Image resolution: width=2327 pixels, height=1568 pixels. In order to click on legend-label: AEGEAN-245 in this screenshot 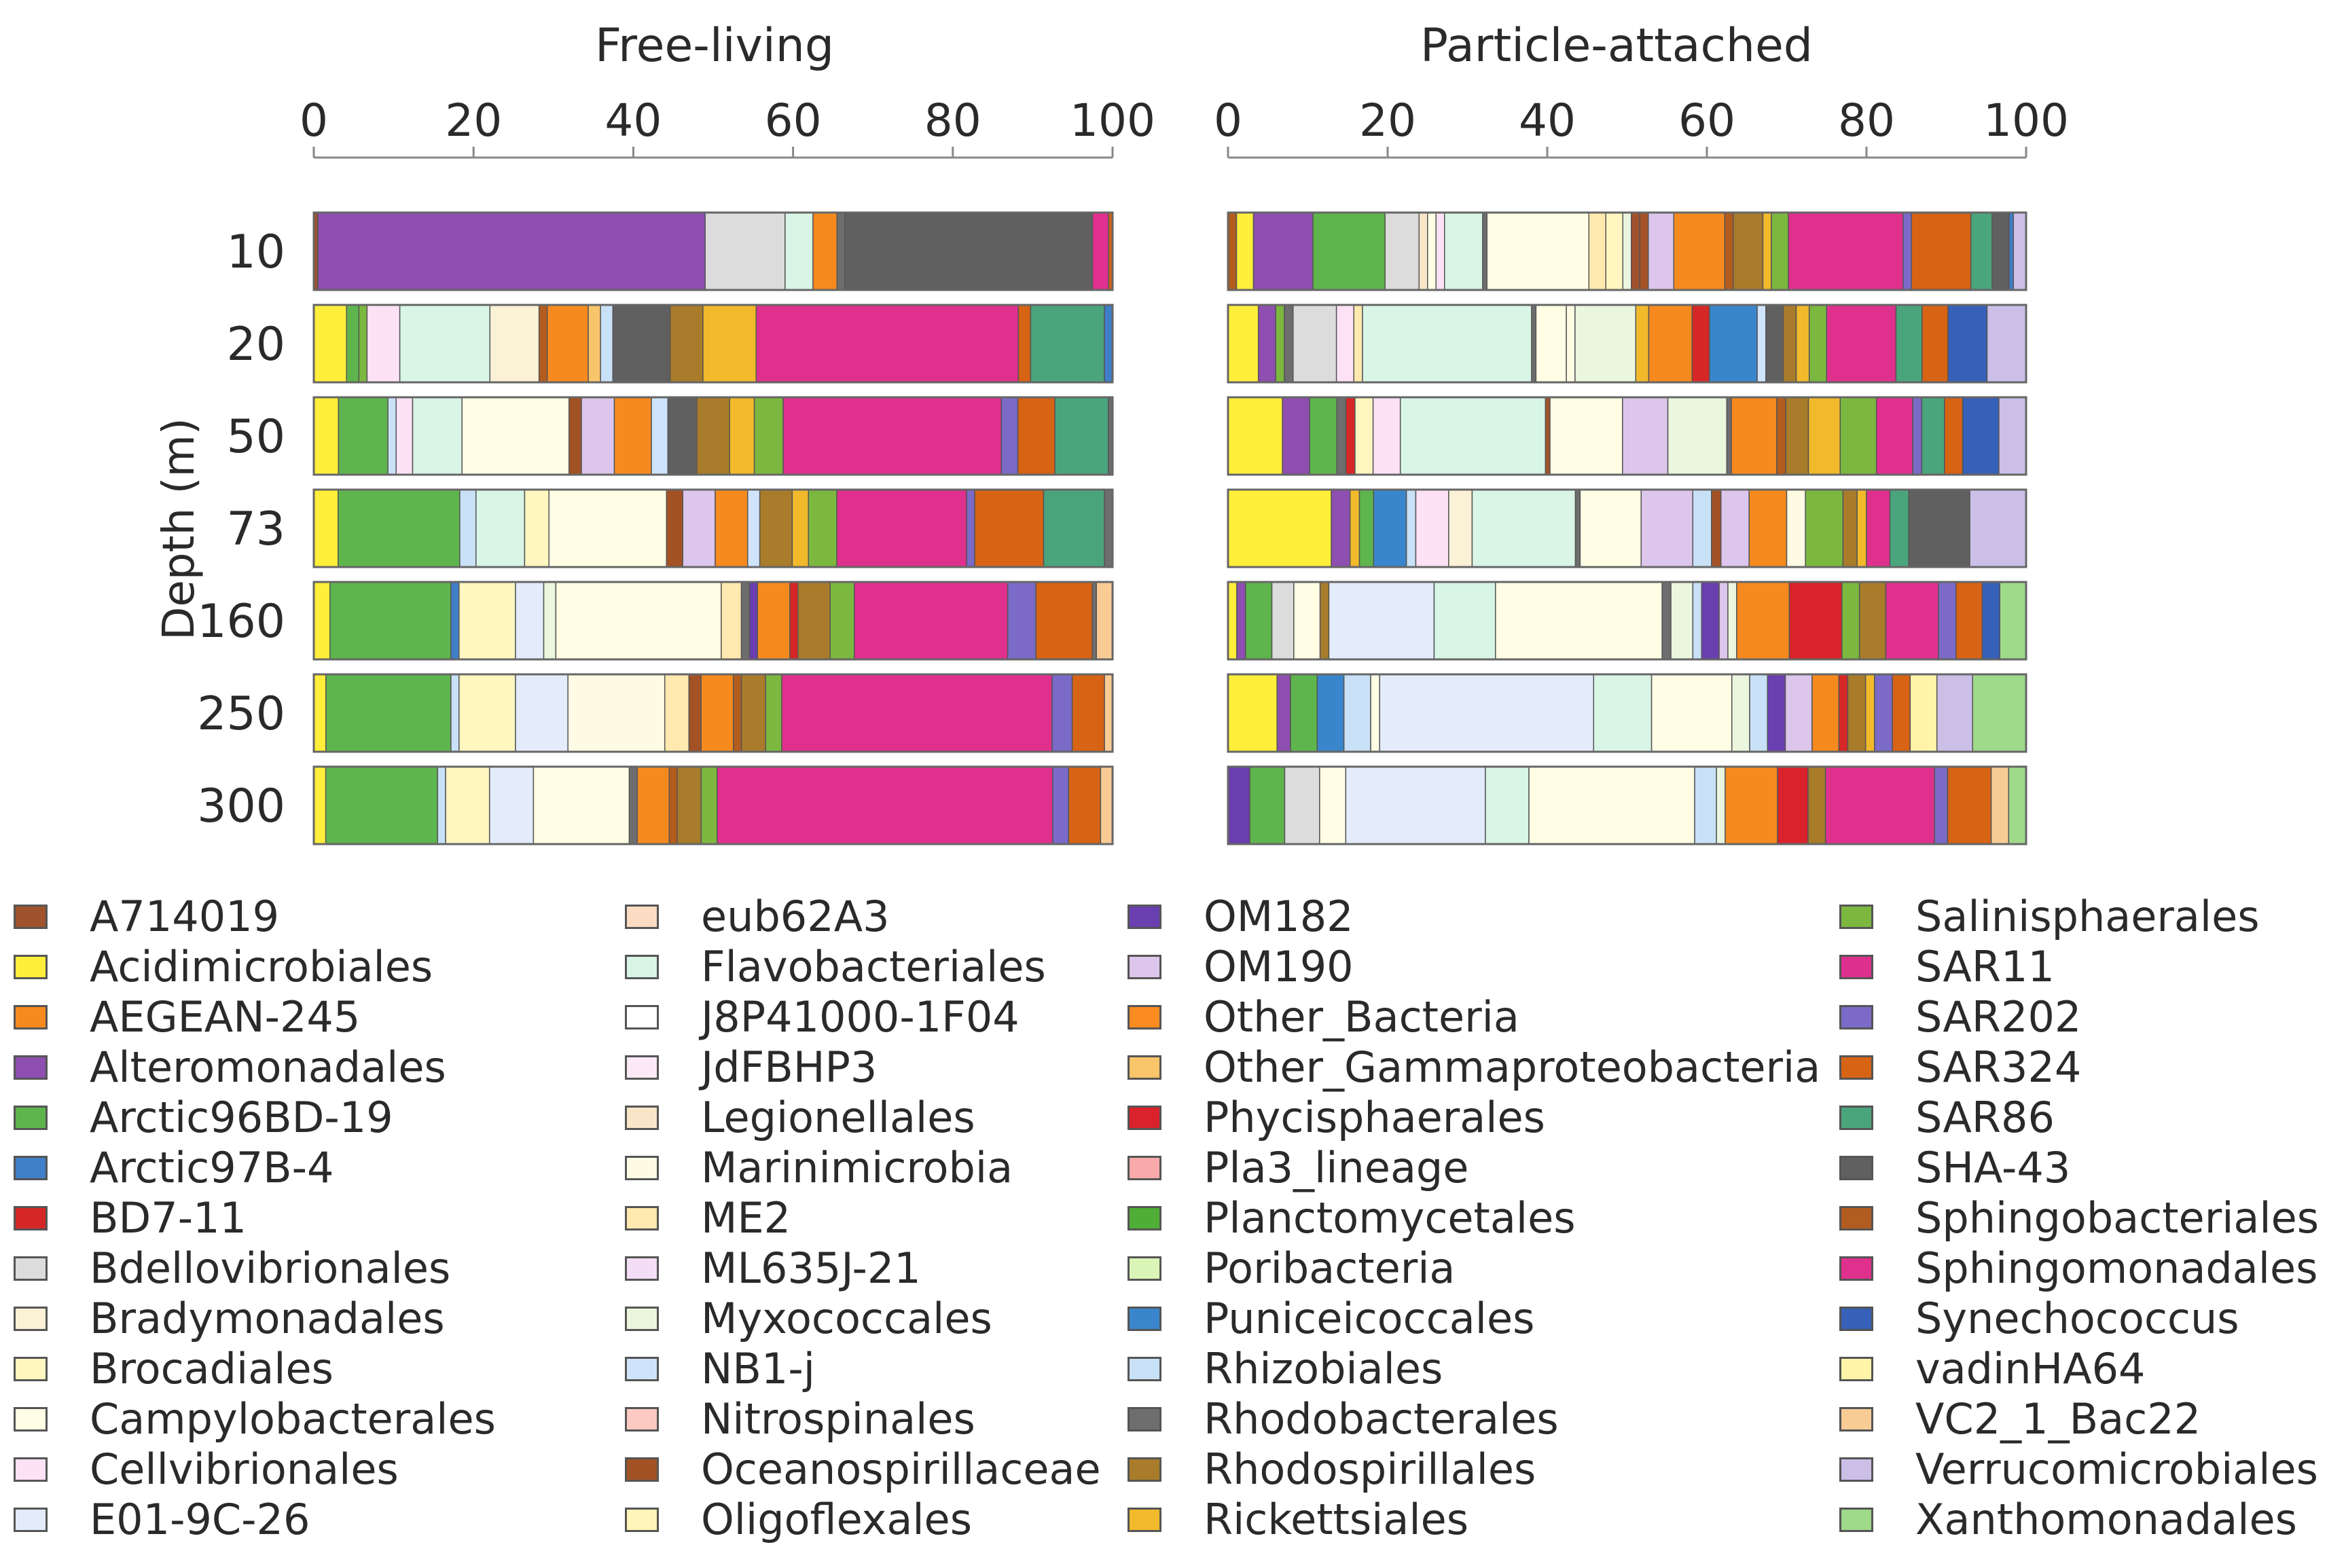, I will do `click(225, 1017)`.